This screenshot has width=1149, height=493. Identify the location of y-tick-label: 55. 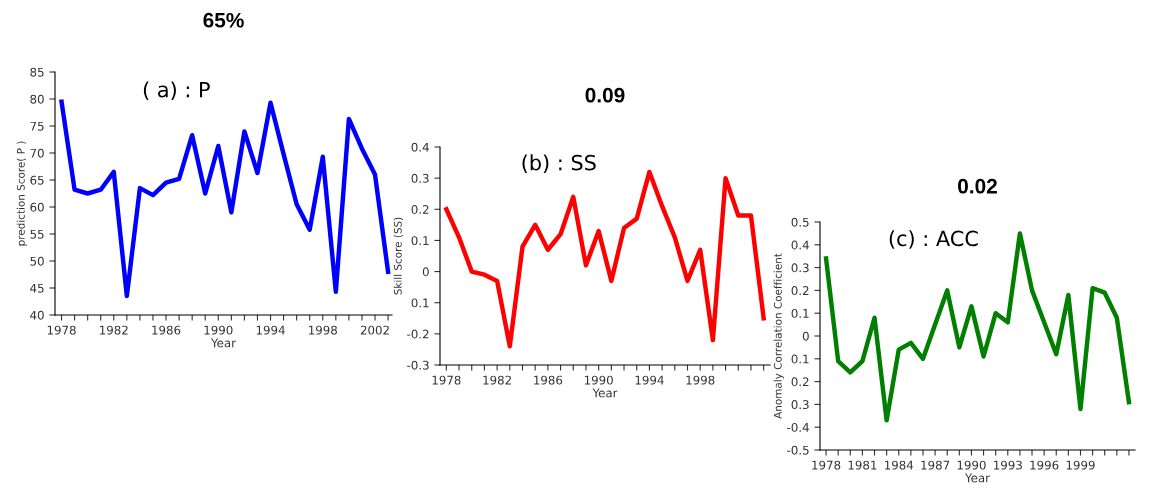
(37, 234).